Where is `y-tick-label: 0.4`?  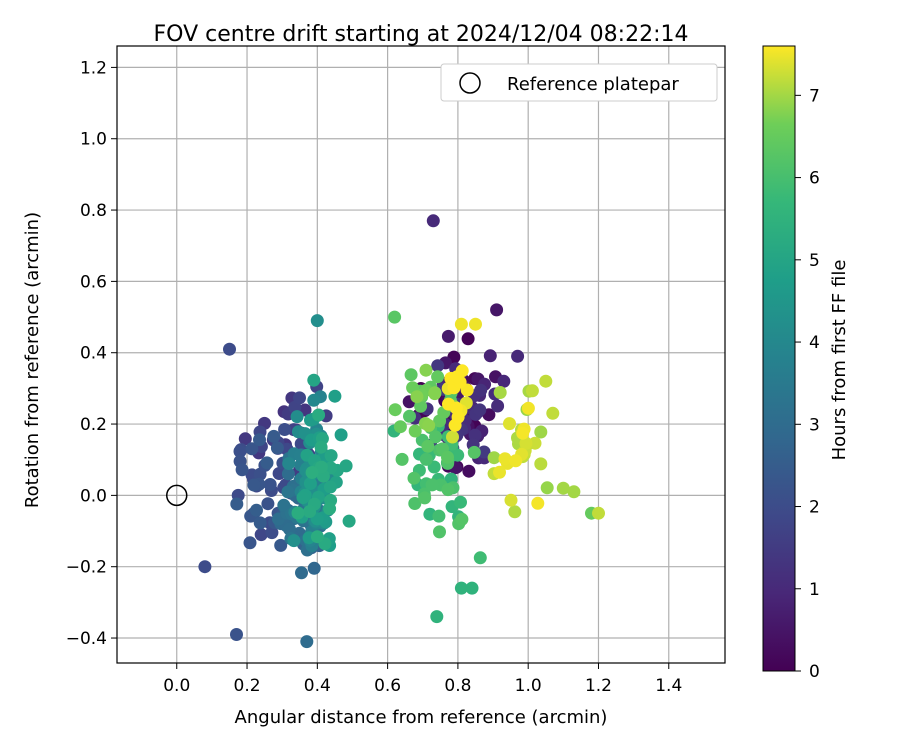 y-tick-label: 0.4 is located at coordinates (93, 354).